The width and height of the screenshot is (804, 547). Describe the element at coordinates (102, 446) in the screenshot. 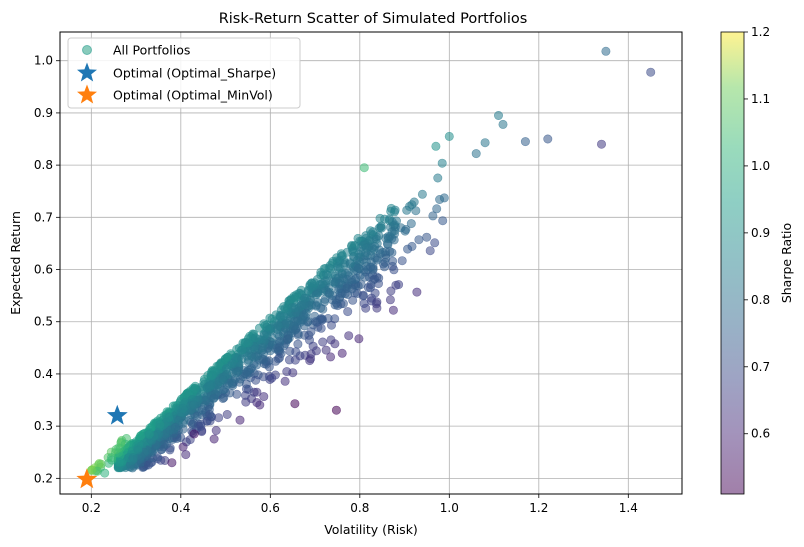

I see `optimal-markers` at that location.